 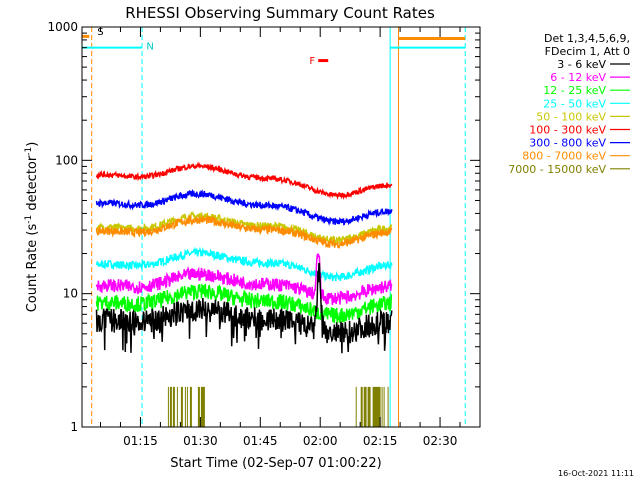 I want to click on legend-label-3: 25 - 50 keV, so click(x=574, y=103).